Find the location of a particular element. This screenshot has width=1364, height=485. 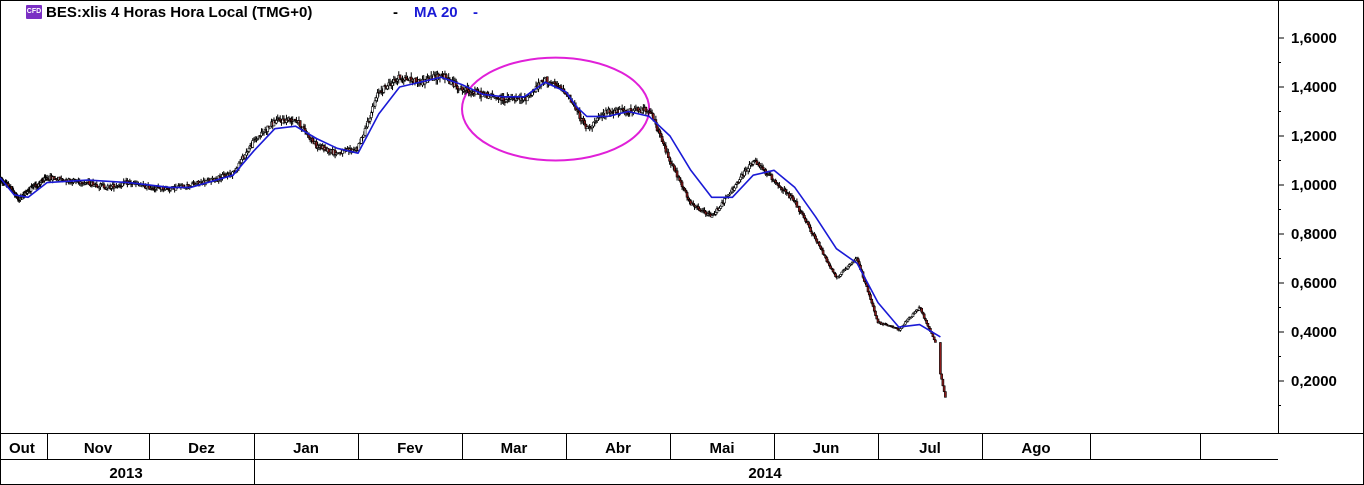

y-tick-label: 0,4000 is located at coordinates (1314, 332).